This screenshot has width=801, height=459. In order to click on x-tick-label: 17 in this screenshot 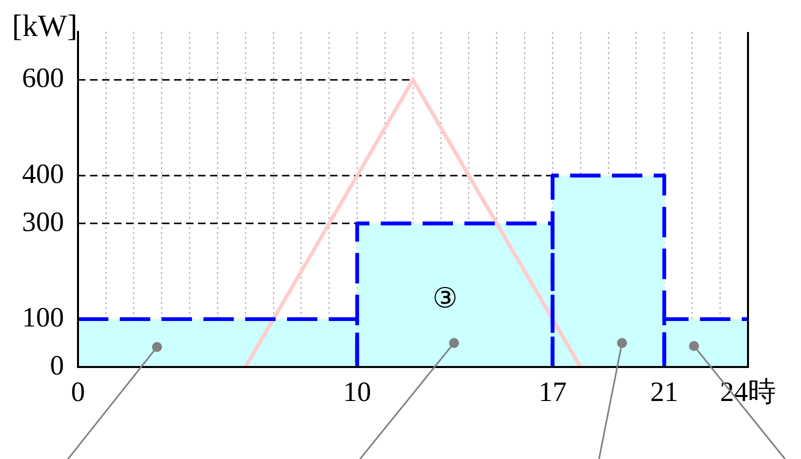, I will do `click(552, 392)`.